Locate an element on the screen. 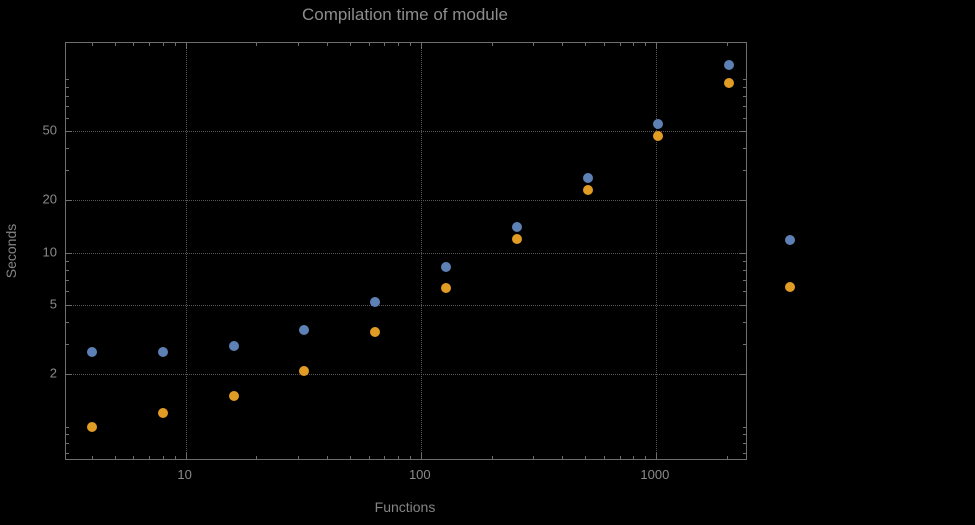  x-tick-label: 10 is located at coordinates (184, 474).